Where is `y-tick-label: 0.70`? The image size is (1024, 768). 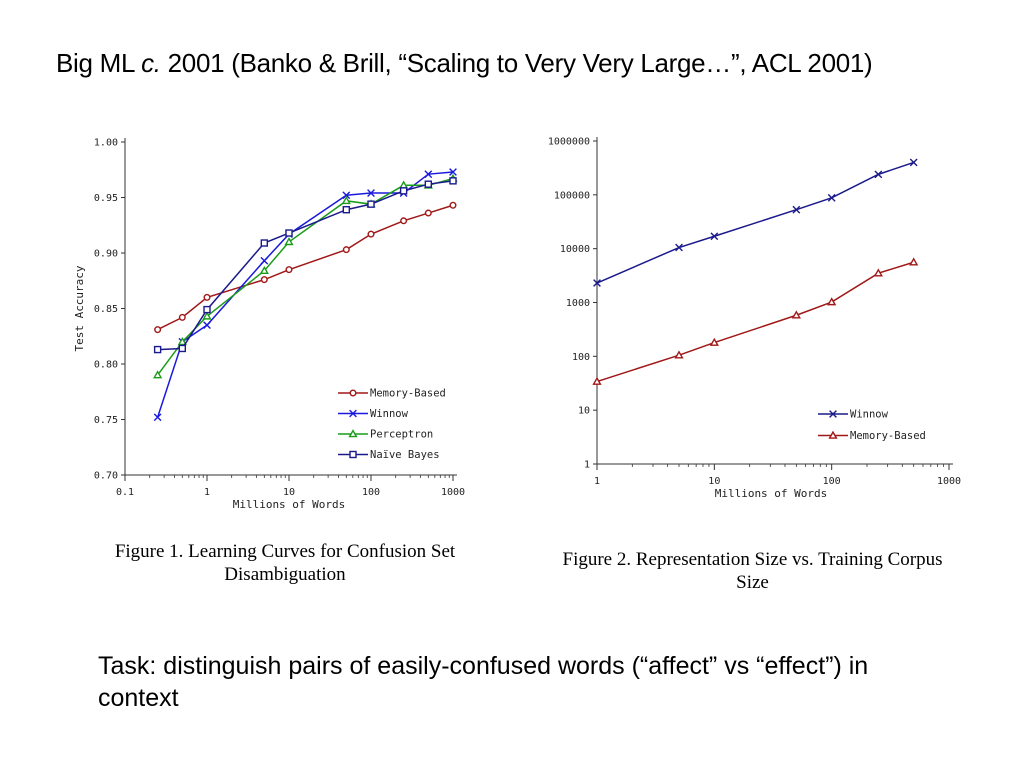 y-tick-label: 0.70 is located at coordinates (106, 476).